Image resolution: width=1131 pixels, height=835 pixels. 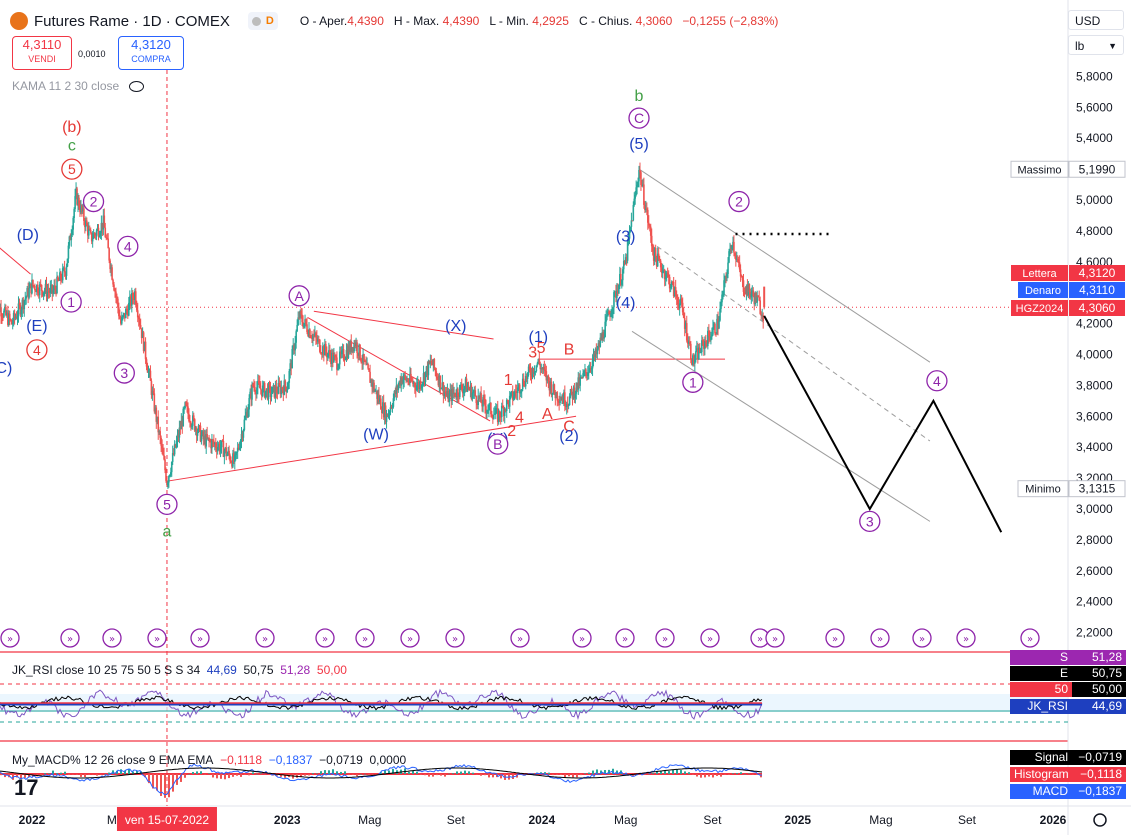 I want to click on currency-value: USD, so click(x=1088, y=21).